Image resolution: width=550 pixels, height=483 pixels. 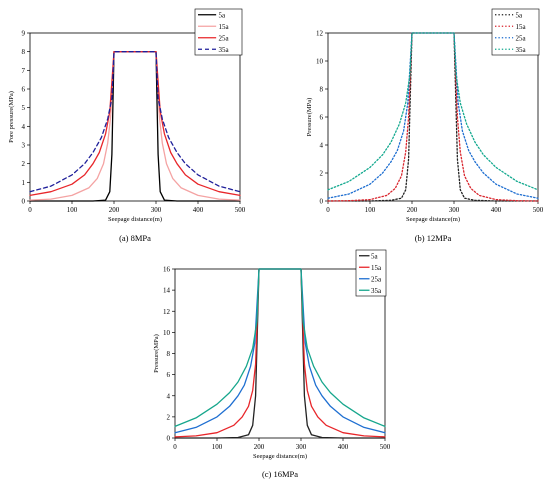 I want to click on panel-caption: (a) 8MPa, so click(x=135, y=238).